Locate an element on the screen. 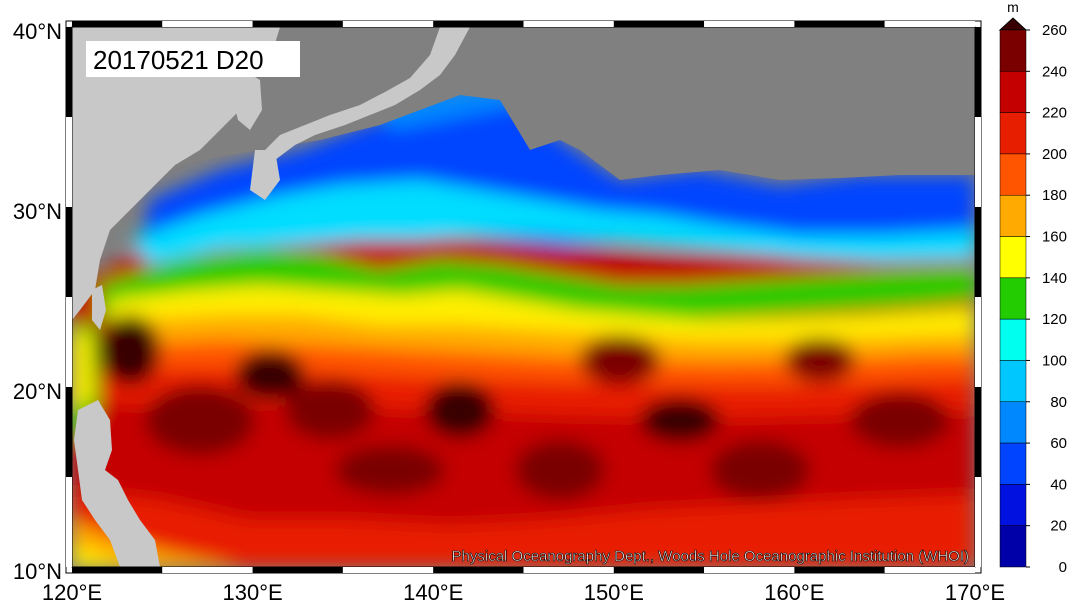 This screenshot has width=1072, height=606. colorbar-tick-label: 240 is located at coordinates (1054, 71).